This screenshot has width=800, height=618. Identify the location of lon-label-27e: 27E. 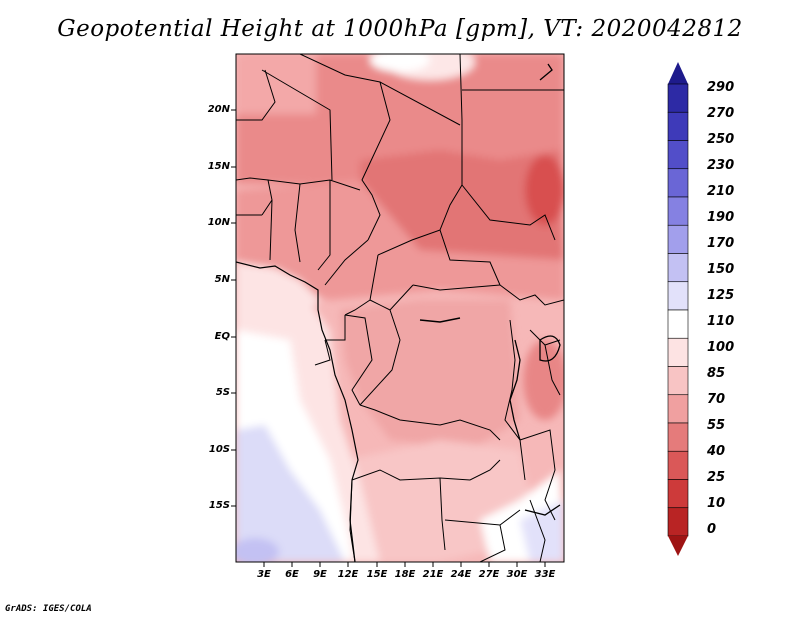
(489, 574).